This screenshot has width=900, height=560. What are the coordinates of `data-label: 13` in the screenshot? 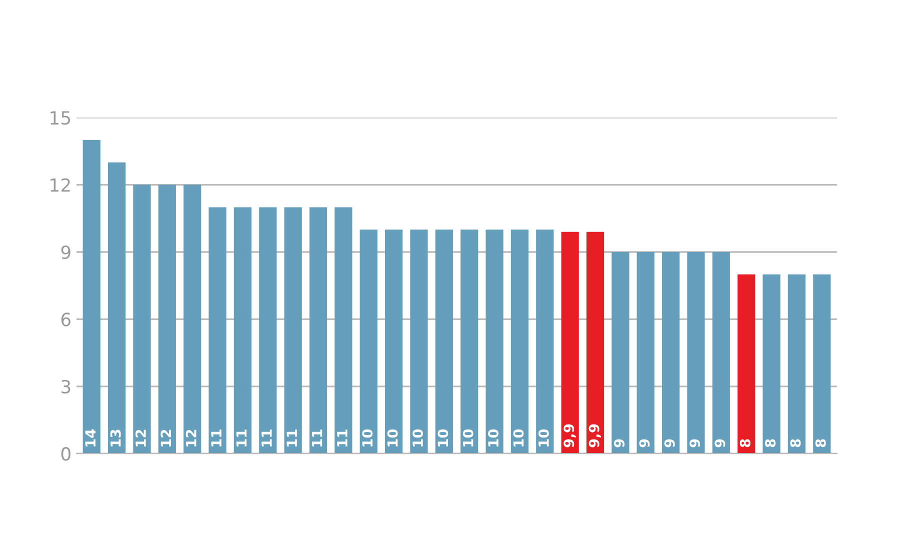 It's located at (115, 438).